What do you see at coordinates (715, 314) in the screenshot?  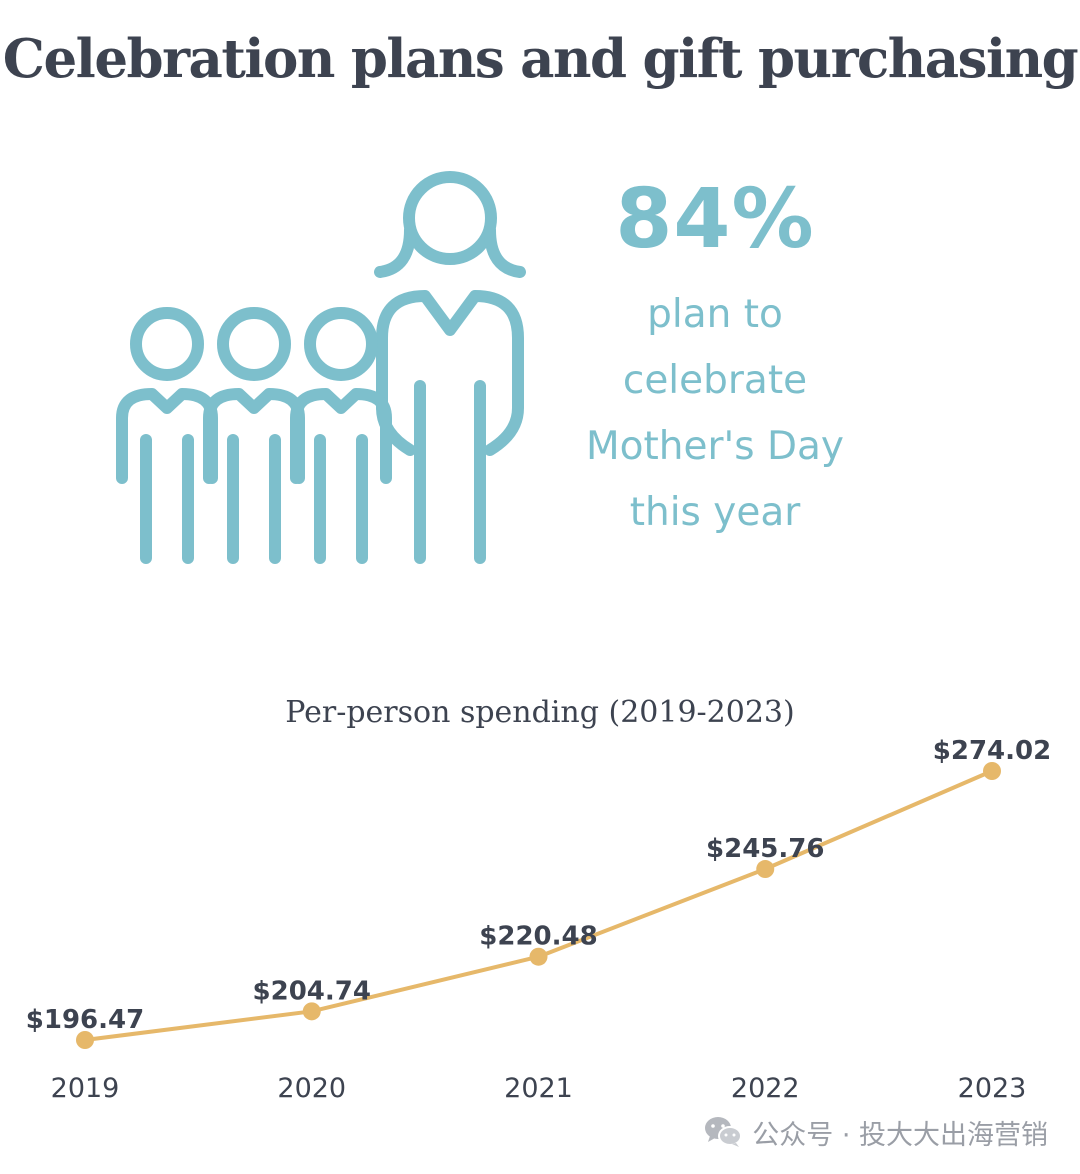 I see `stat-caption-line: plan to` at bounding box center [715, 314].